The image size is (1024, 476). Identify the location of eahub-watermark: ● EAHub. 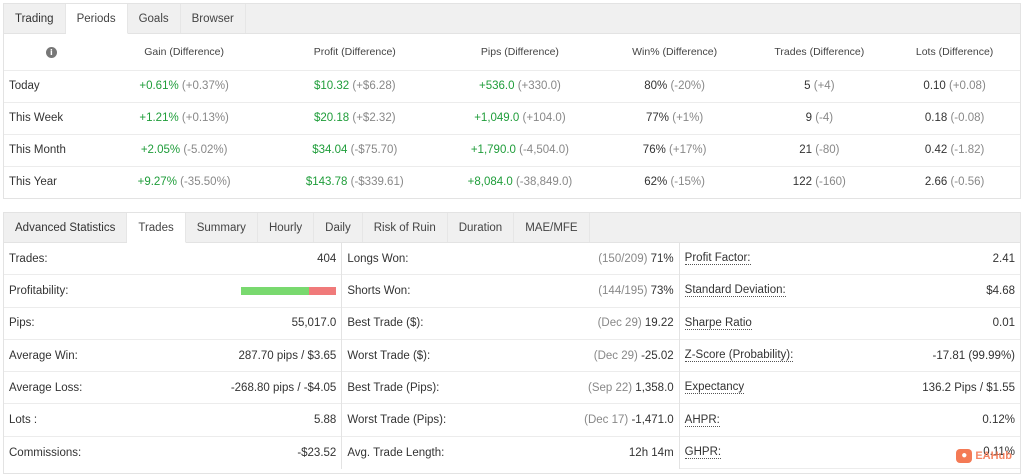
(984, 456).